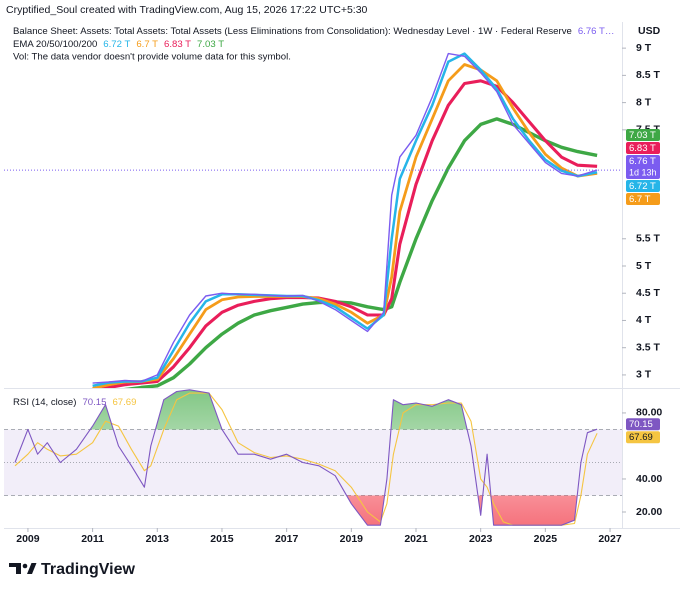 The image size is (680, 592). What do you see at coordinates (648, 239) in the screenshot?
I see `y-tick-label: 5.5 T` at bounding box center [648, 239].